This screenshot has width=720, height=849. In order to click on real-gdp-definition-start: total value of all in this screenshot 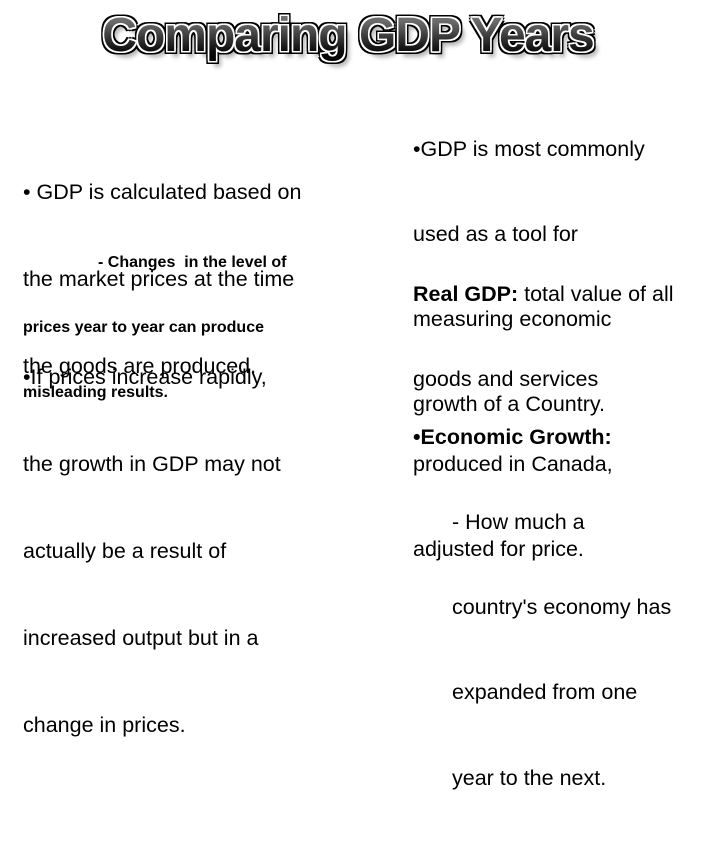, I will do `click(596, 293)`.